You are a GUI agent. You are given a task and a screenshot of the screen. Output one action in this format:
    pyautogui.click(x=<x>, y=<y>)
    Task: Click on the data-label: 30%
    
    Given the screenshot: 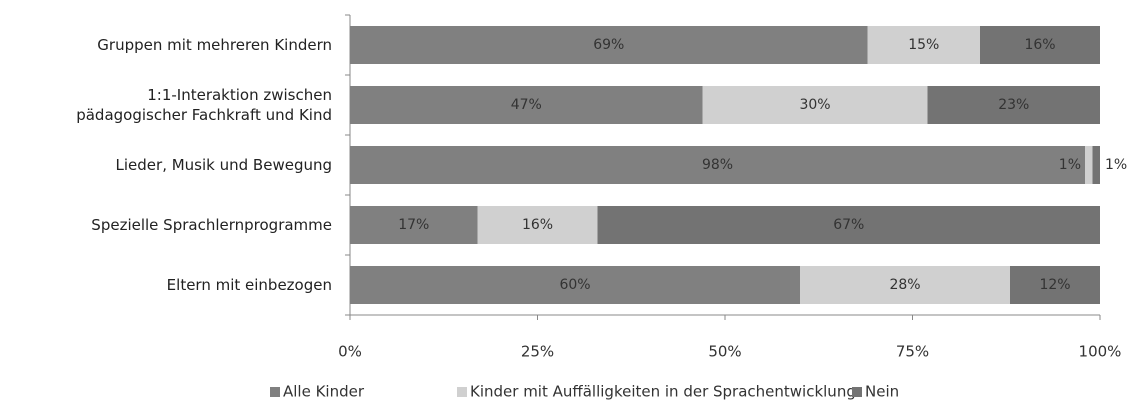 What is the action you would take?
    pyautogui.click(x=814, y=105)
    